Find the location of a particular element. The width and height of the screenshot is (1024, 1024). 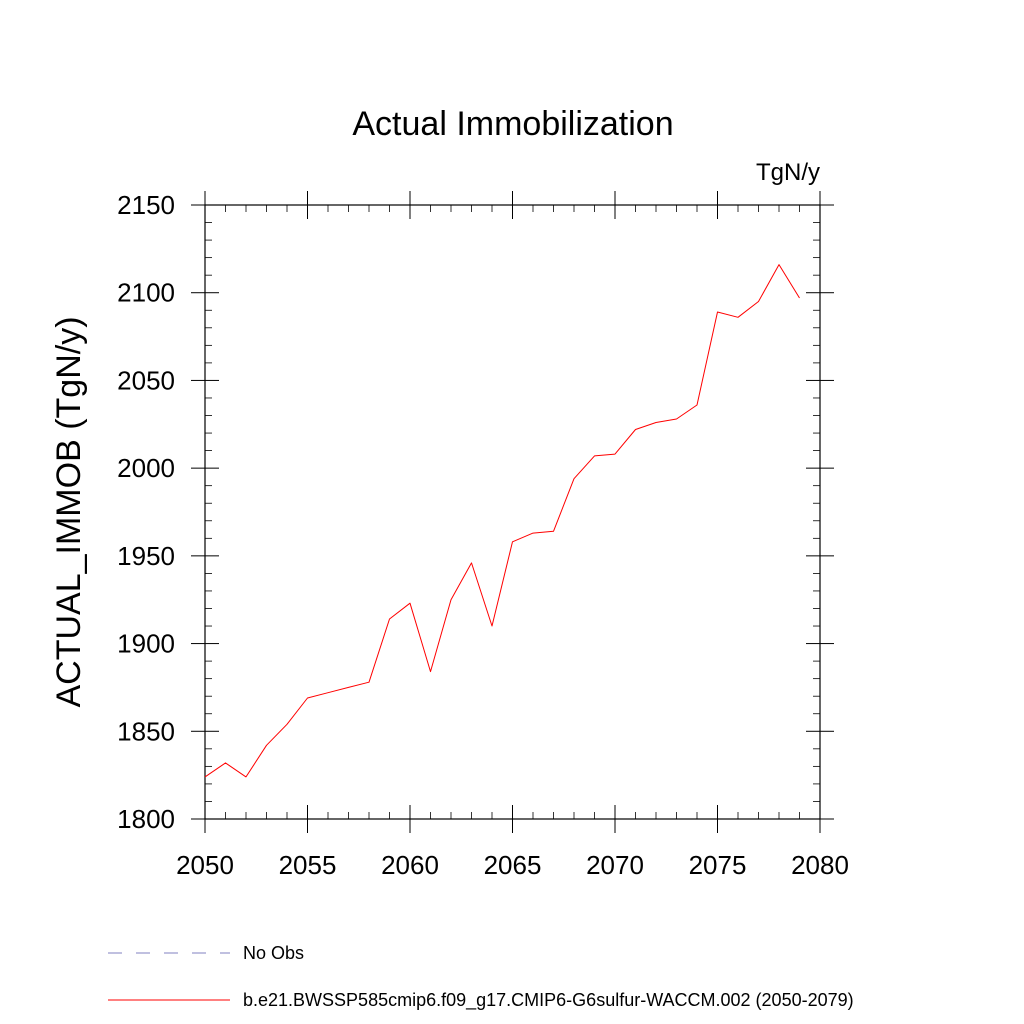

chart-title: Actual Immobilization is located at coordinates (512, 124).